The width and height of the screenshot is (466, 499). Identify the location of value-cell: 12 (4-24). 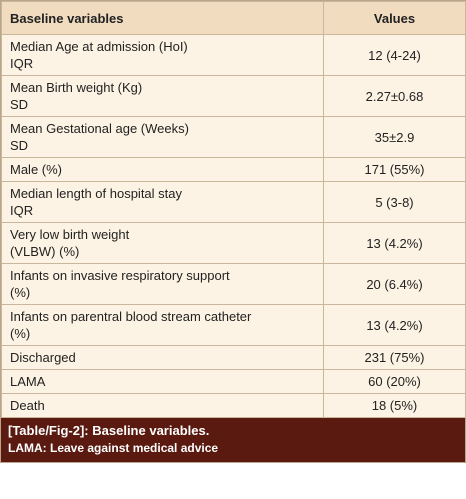
(394, 55).